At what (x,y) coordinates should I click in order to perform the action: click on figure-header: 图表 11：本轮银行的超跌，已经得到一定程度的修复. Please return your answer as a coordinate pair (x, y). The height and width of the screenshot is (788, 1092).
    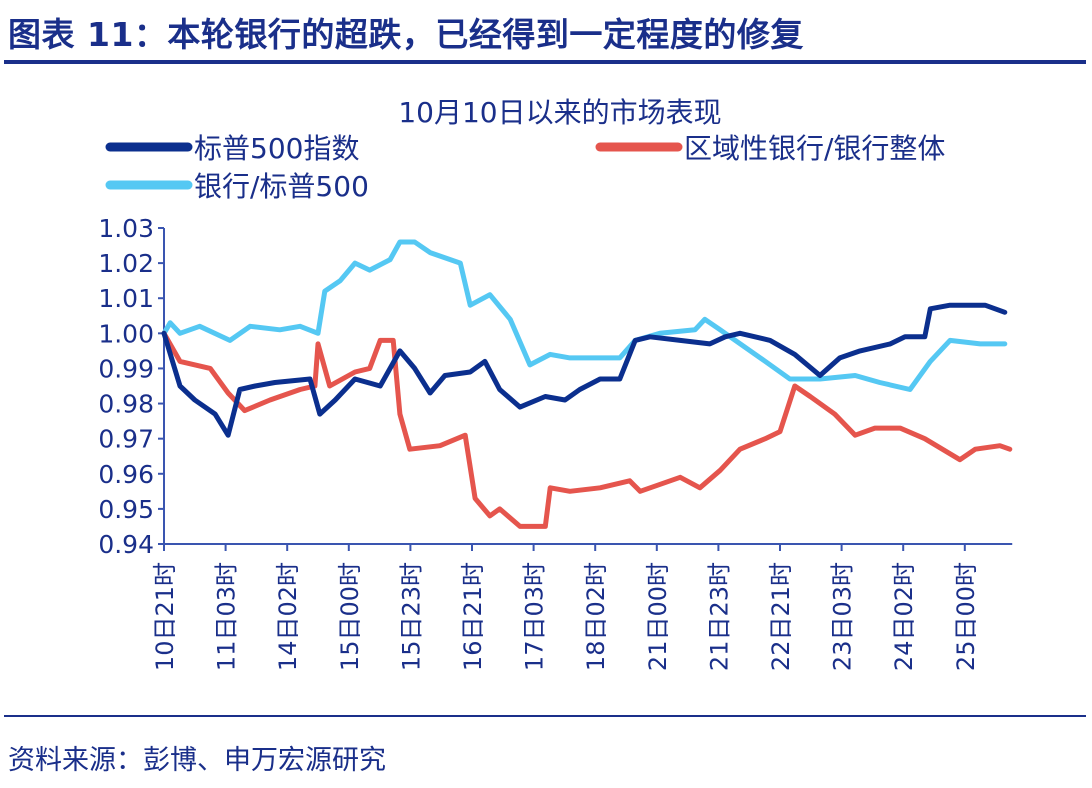
    Looking at the image, I should click on (406, 34).